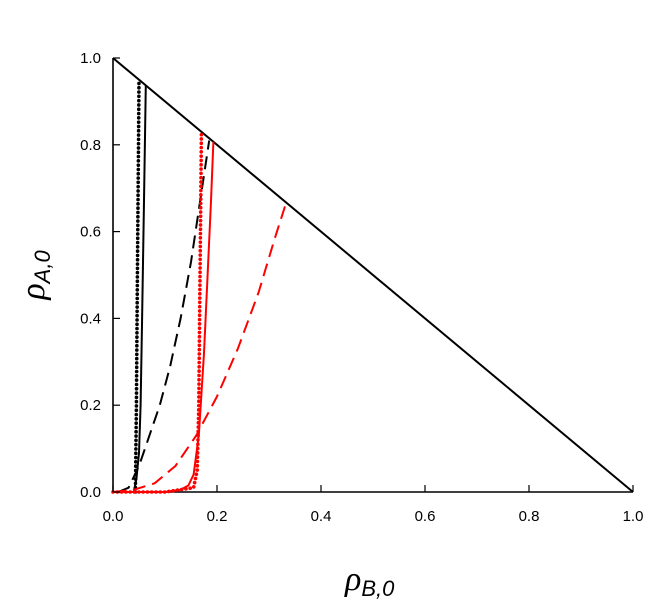 The width and height of the screenshot is (664, 600). What do you see at coordinates (633, 516) in the screenshot?
I see `x-tick-label: 1.0` at bounding box center [633, 516].